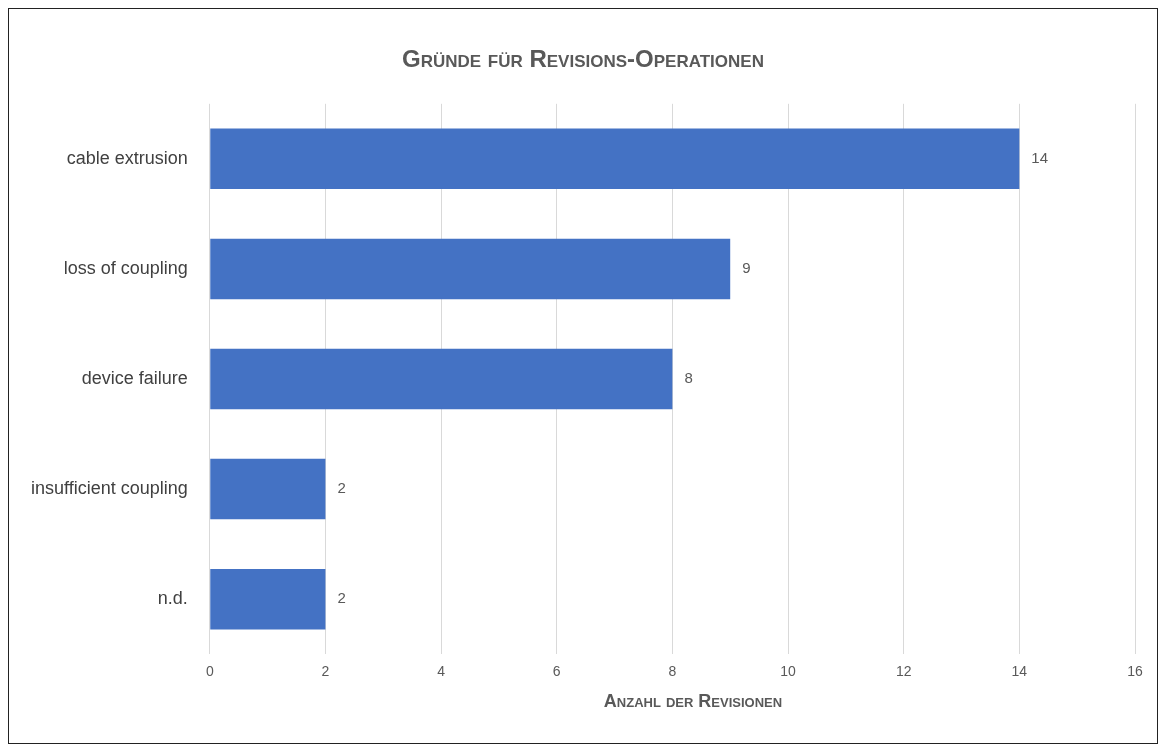  Describe the element at coordinates (903, 671) in the screenshot. I see `x-tick-label: 12` at that location.